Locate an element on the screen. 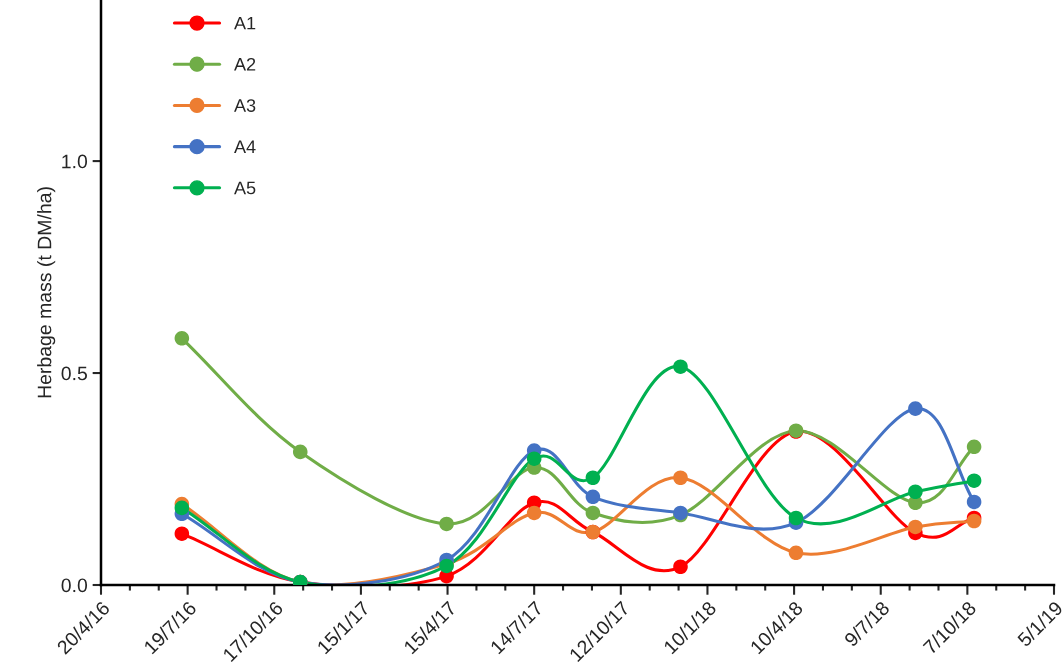 The height and width of the screenshot is (672, 1064). legend-label: A1 is located at coordinates (245, 23).